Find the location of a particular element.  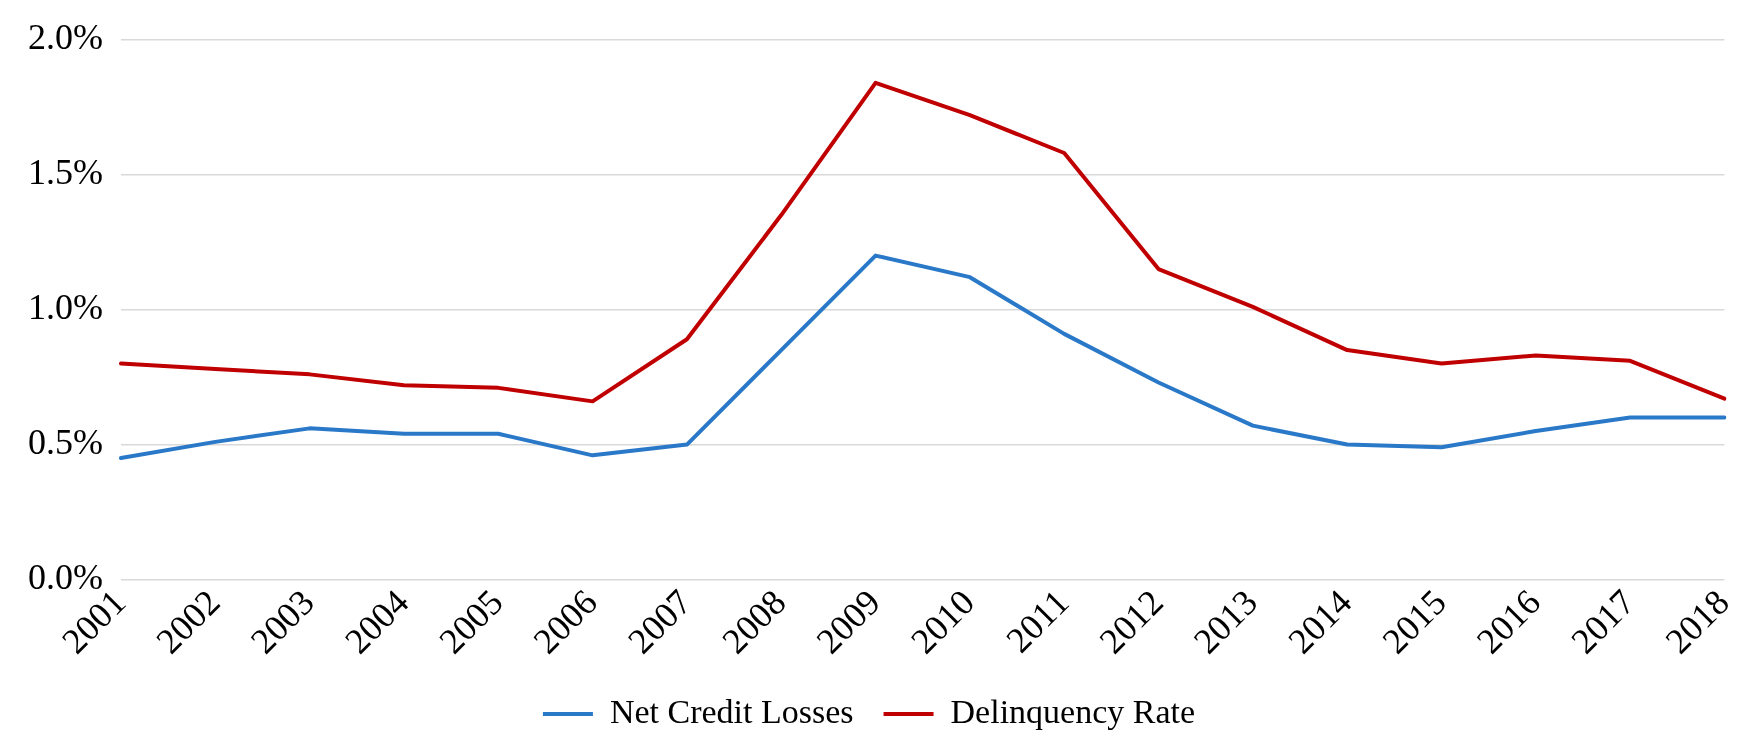

legend-label: Net Credit Losses is located at coordinates (731, 711).